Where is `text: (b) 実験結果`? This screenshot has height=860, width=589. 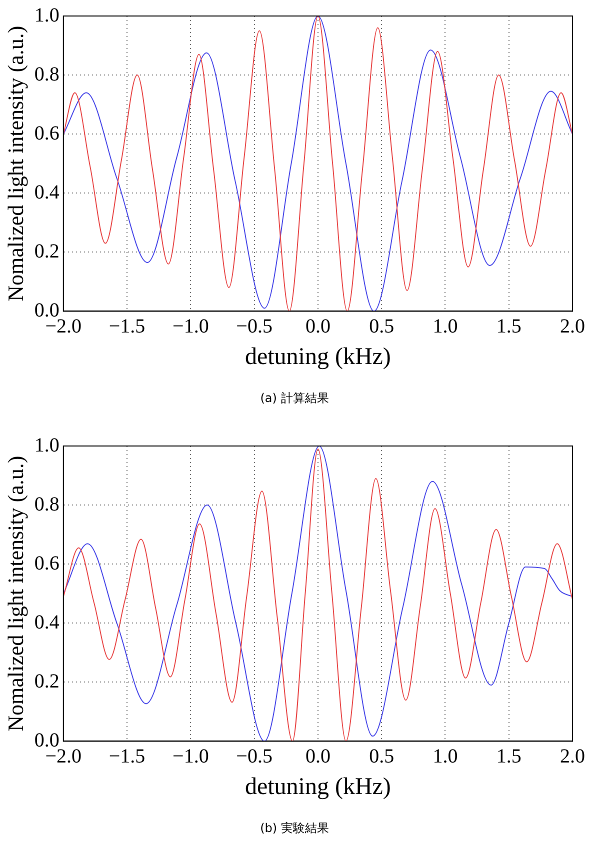 text: (b) 実験結果 is located at coordinates (294, 828).